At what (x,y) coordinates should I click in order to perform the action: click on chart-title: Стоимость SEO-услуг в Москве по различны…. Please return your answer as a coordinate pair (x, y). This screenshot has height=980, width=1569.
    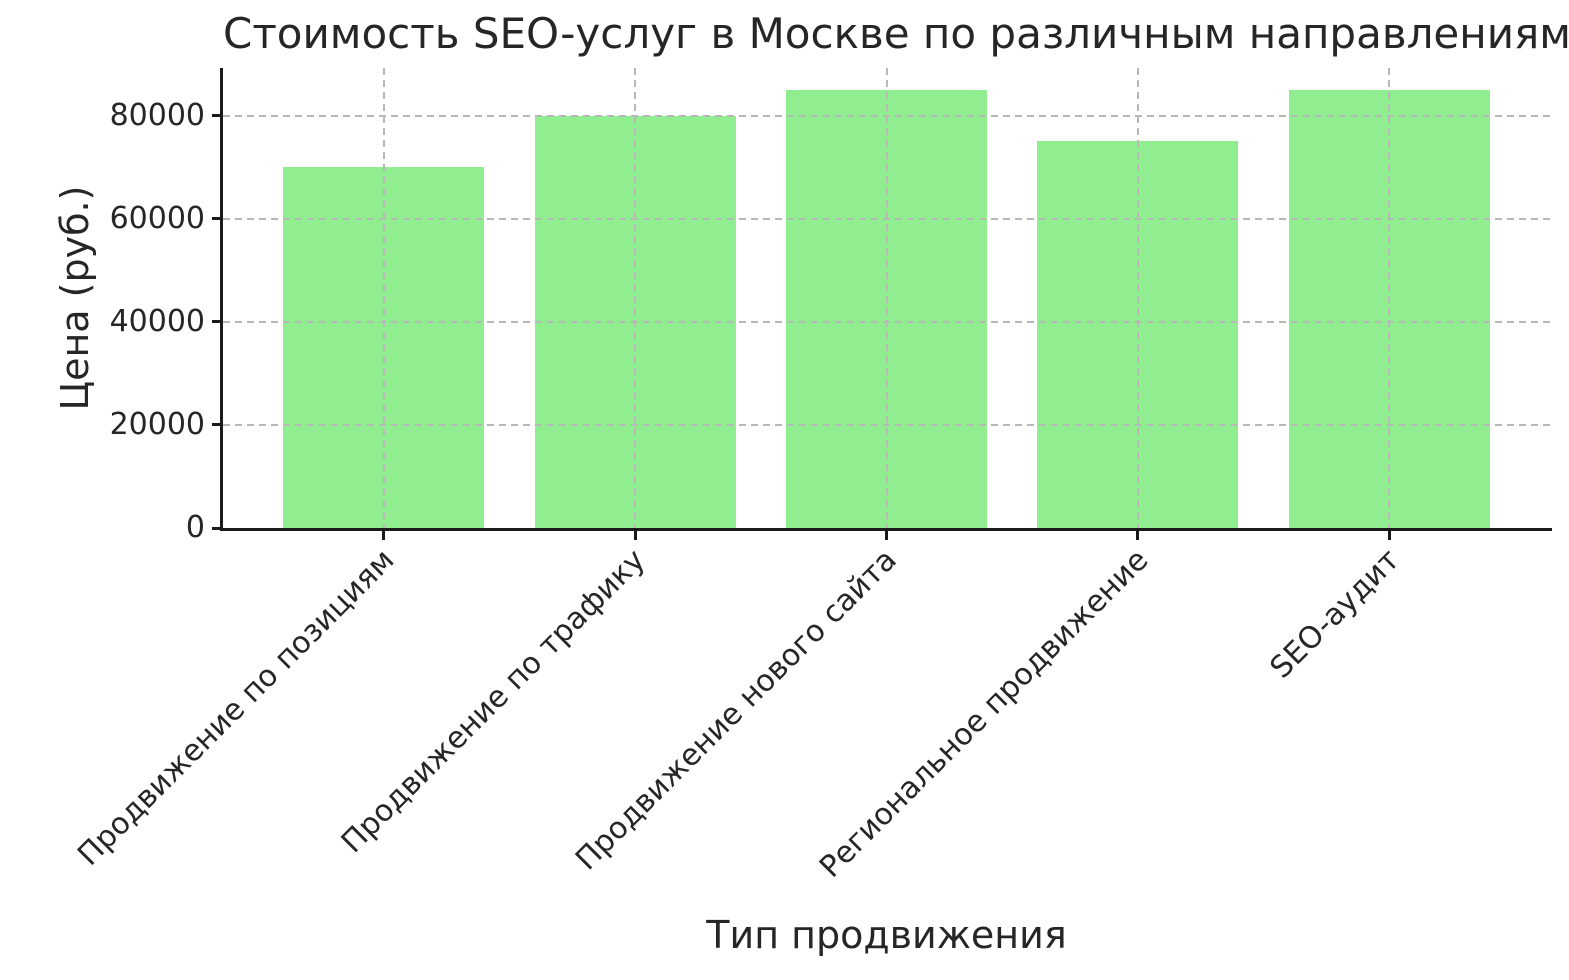
    Looking at the image, I should click on (896, 33).